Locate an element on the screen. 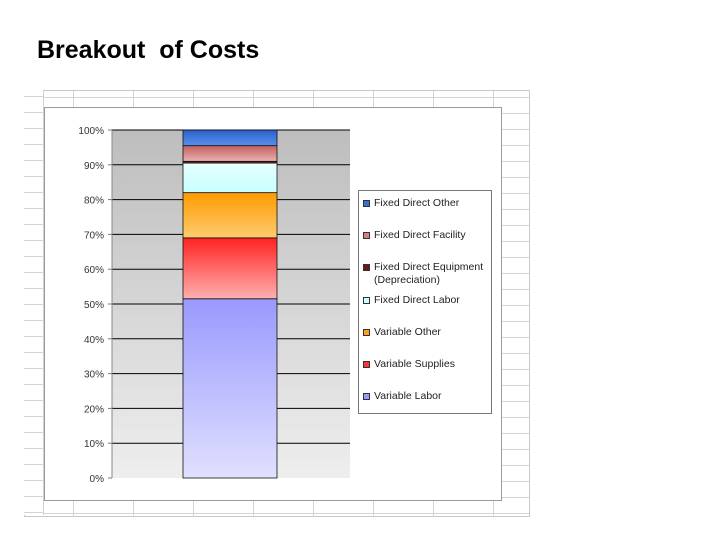 This screenshot has height=540, width=720. y-tick-label: 20% is located at coordinates (94, 409).